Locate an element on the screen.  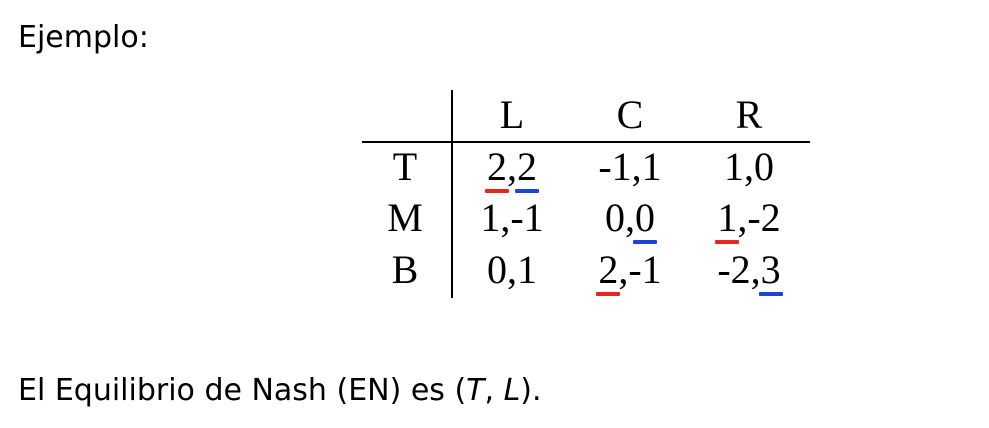
payoff-column-player: 2 is located at coordinates (527, 168).